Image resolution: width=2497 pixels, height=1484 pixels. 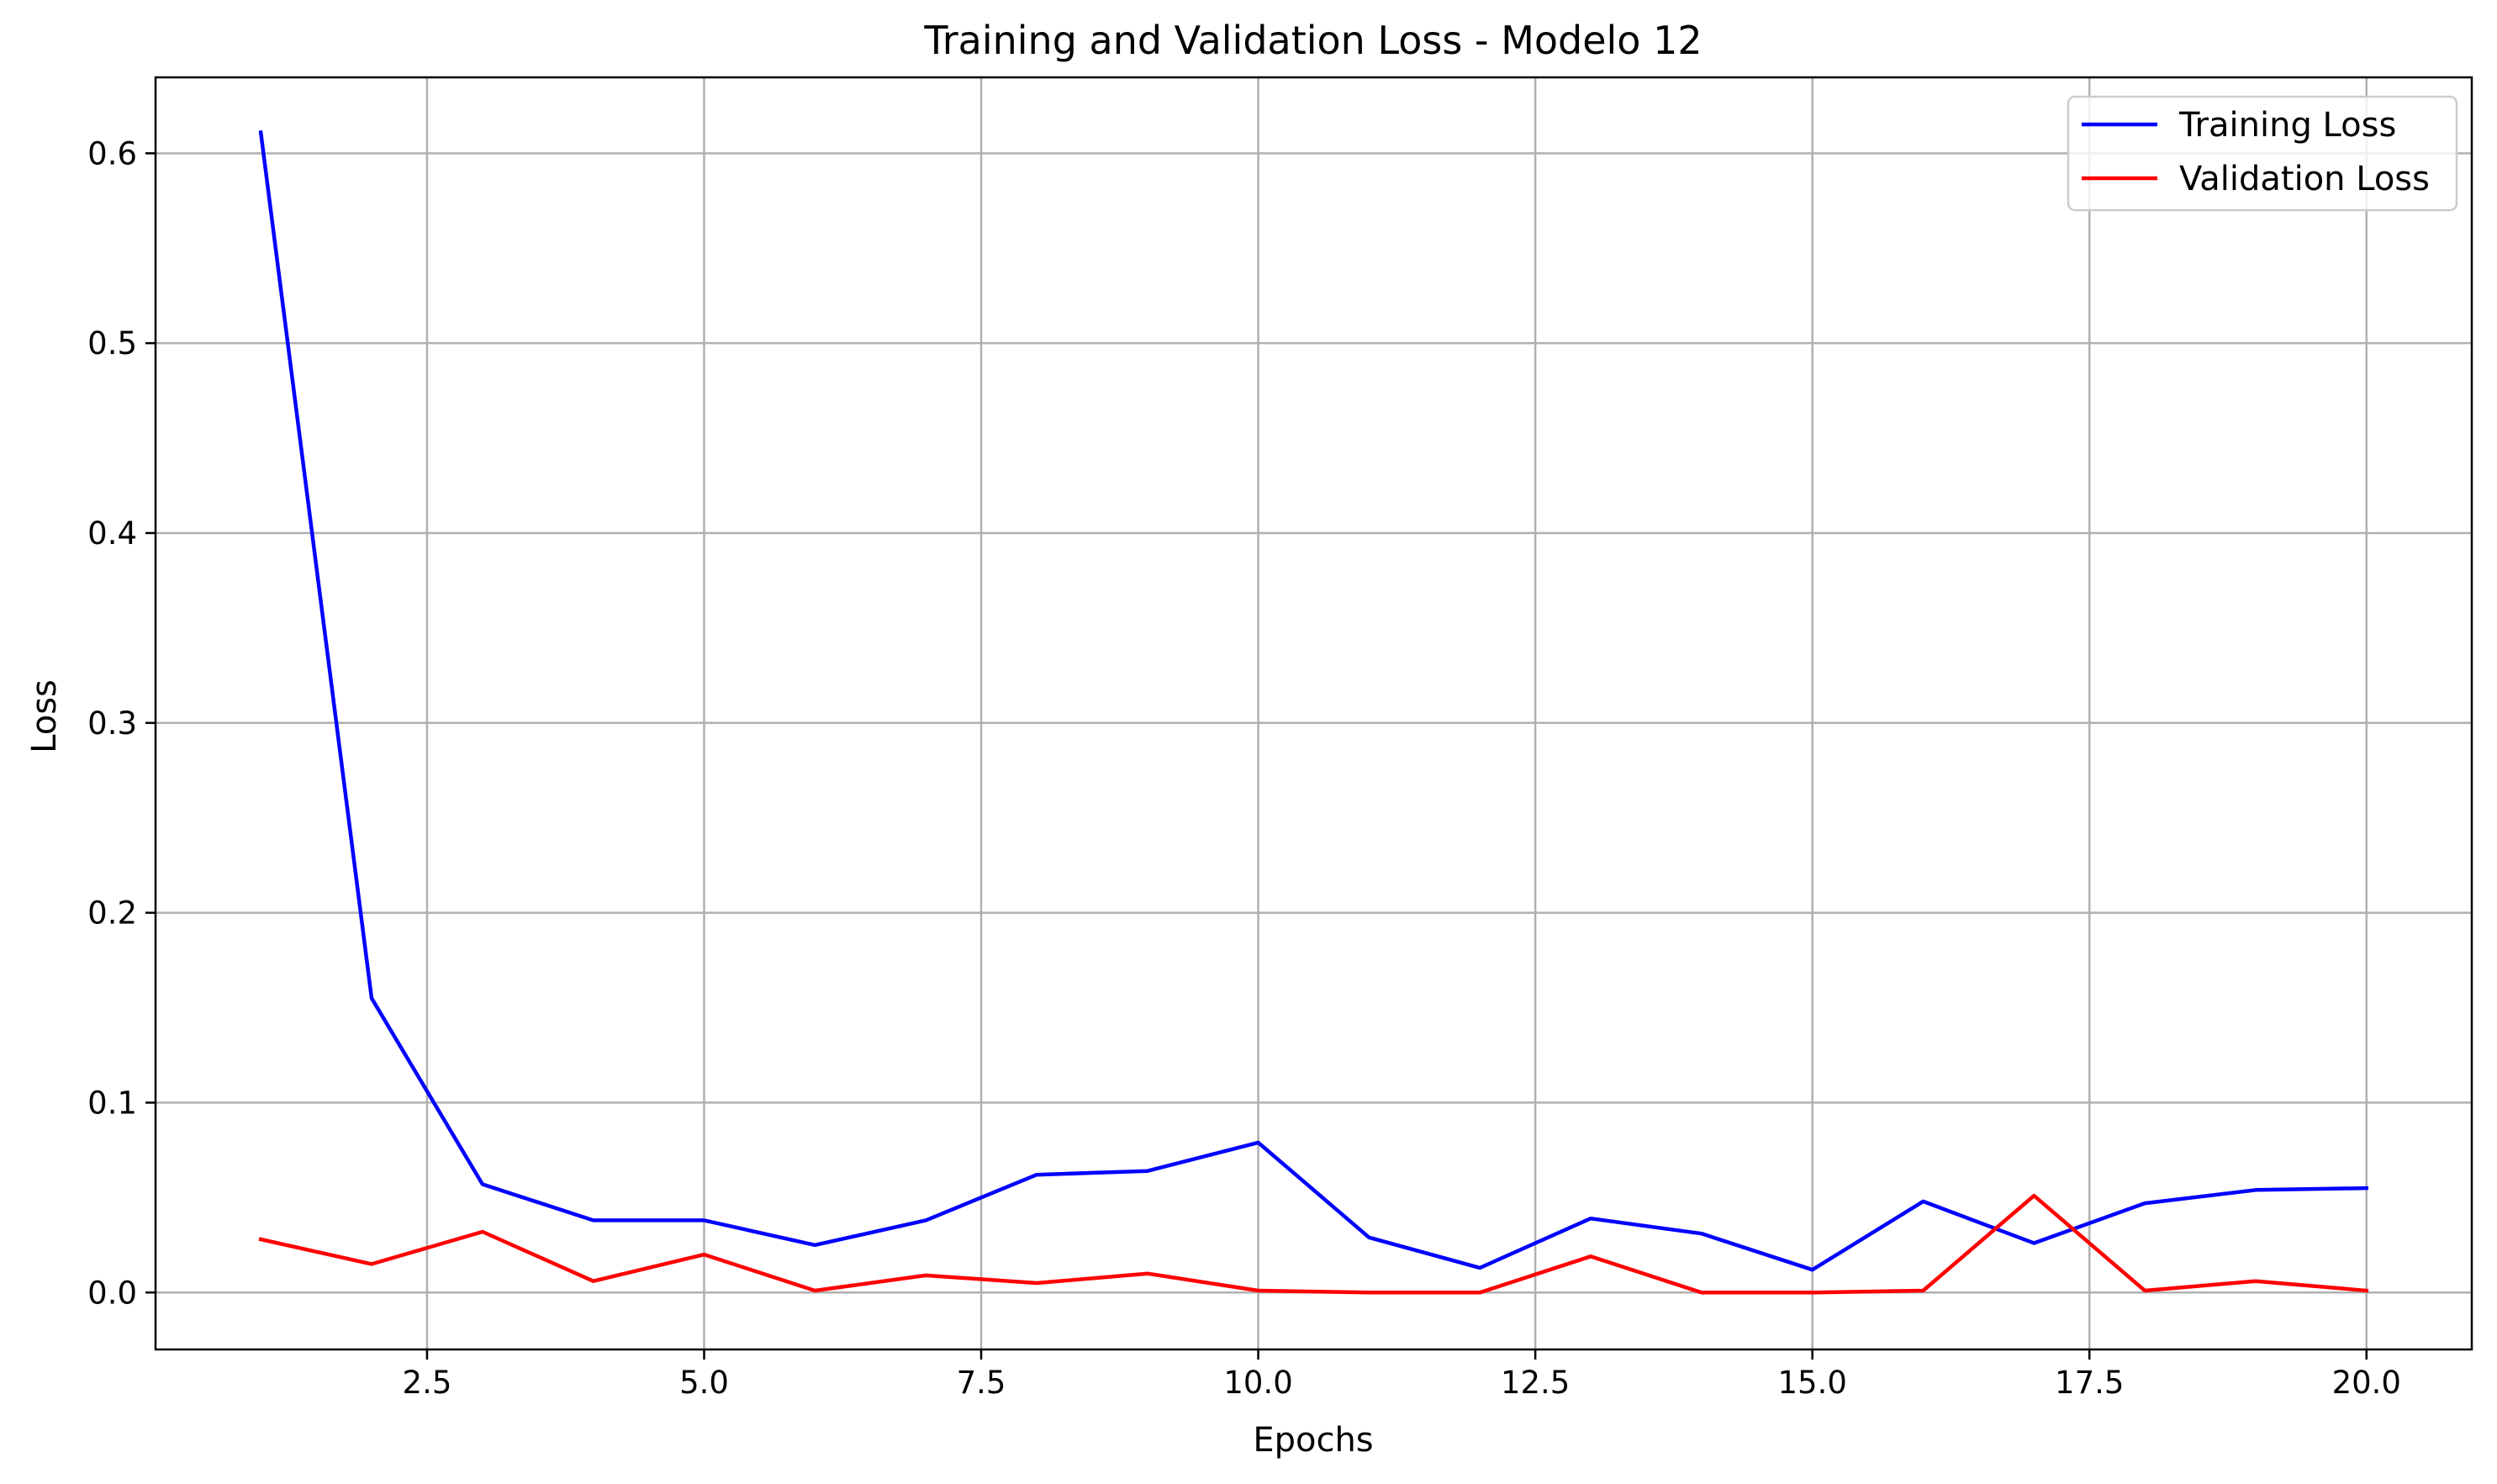 I want to click on x-tick-label: 12.5, so click(x=1535, y=1383).